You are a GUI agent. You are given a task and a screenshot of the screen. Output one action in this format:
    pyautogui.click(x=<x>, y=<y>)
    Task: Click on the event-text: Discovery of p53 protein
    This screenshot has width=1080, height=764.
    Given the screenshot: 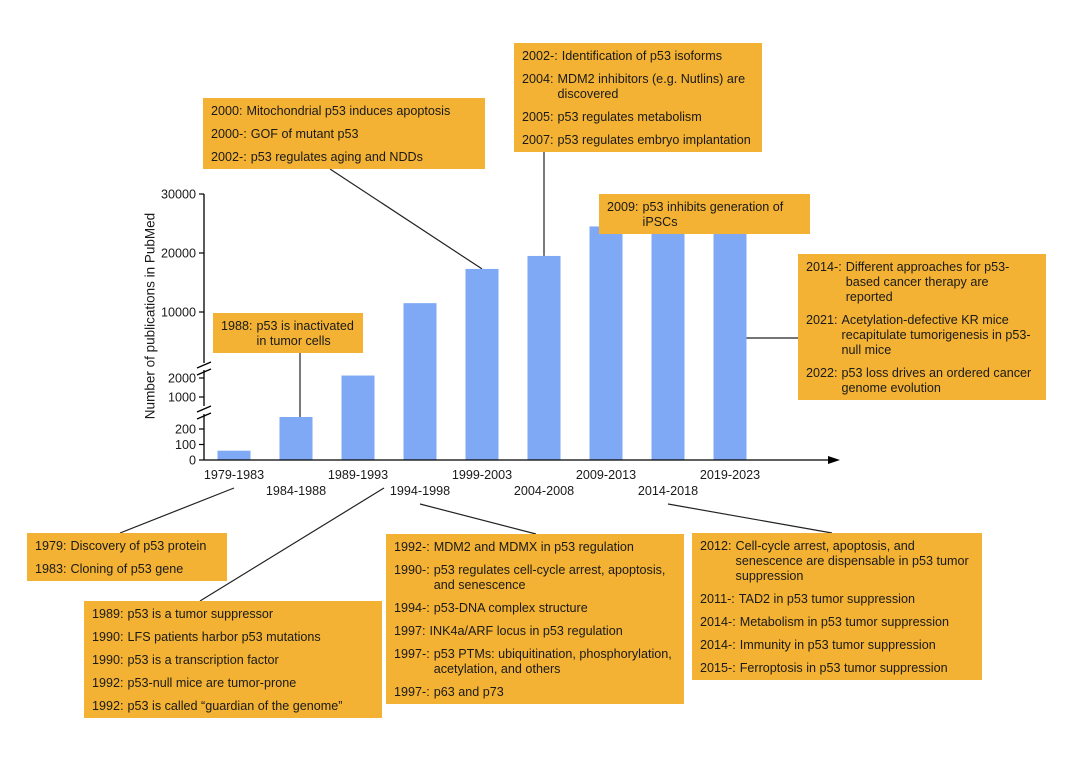 What is the action you would take?
    pyautogui.click(x=138, y=546)
    